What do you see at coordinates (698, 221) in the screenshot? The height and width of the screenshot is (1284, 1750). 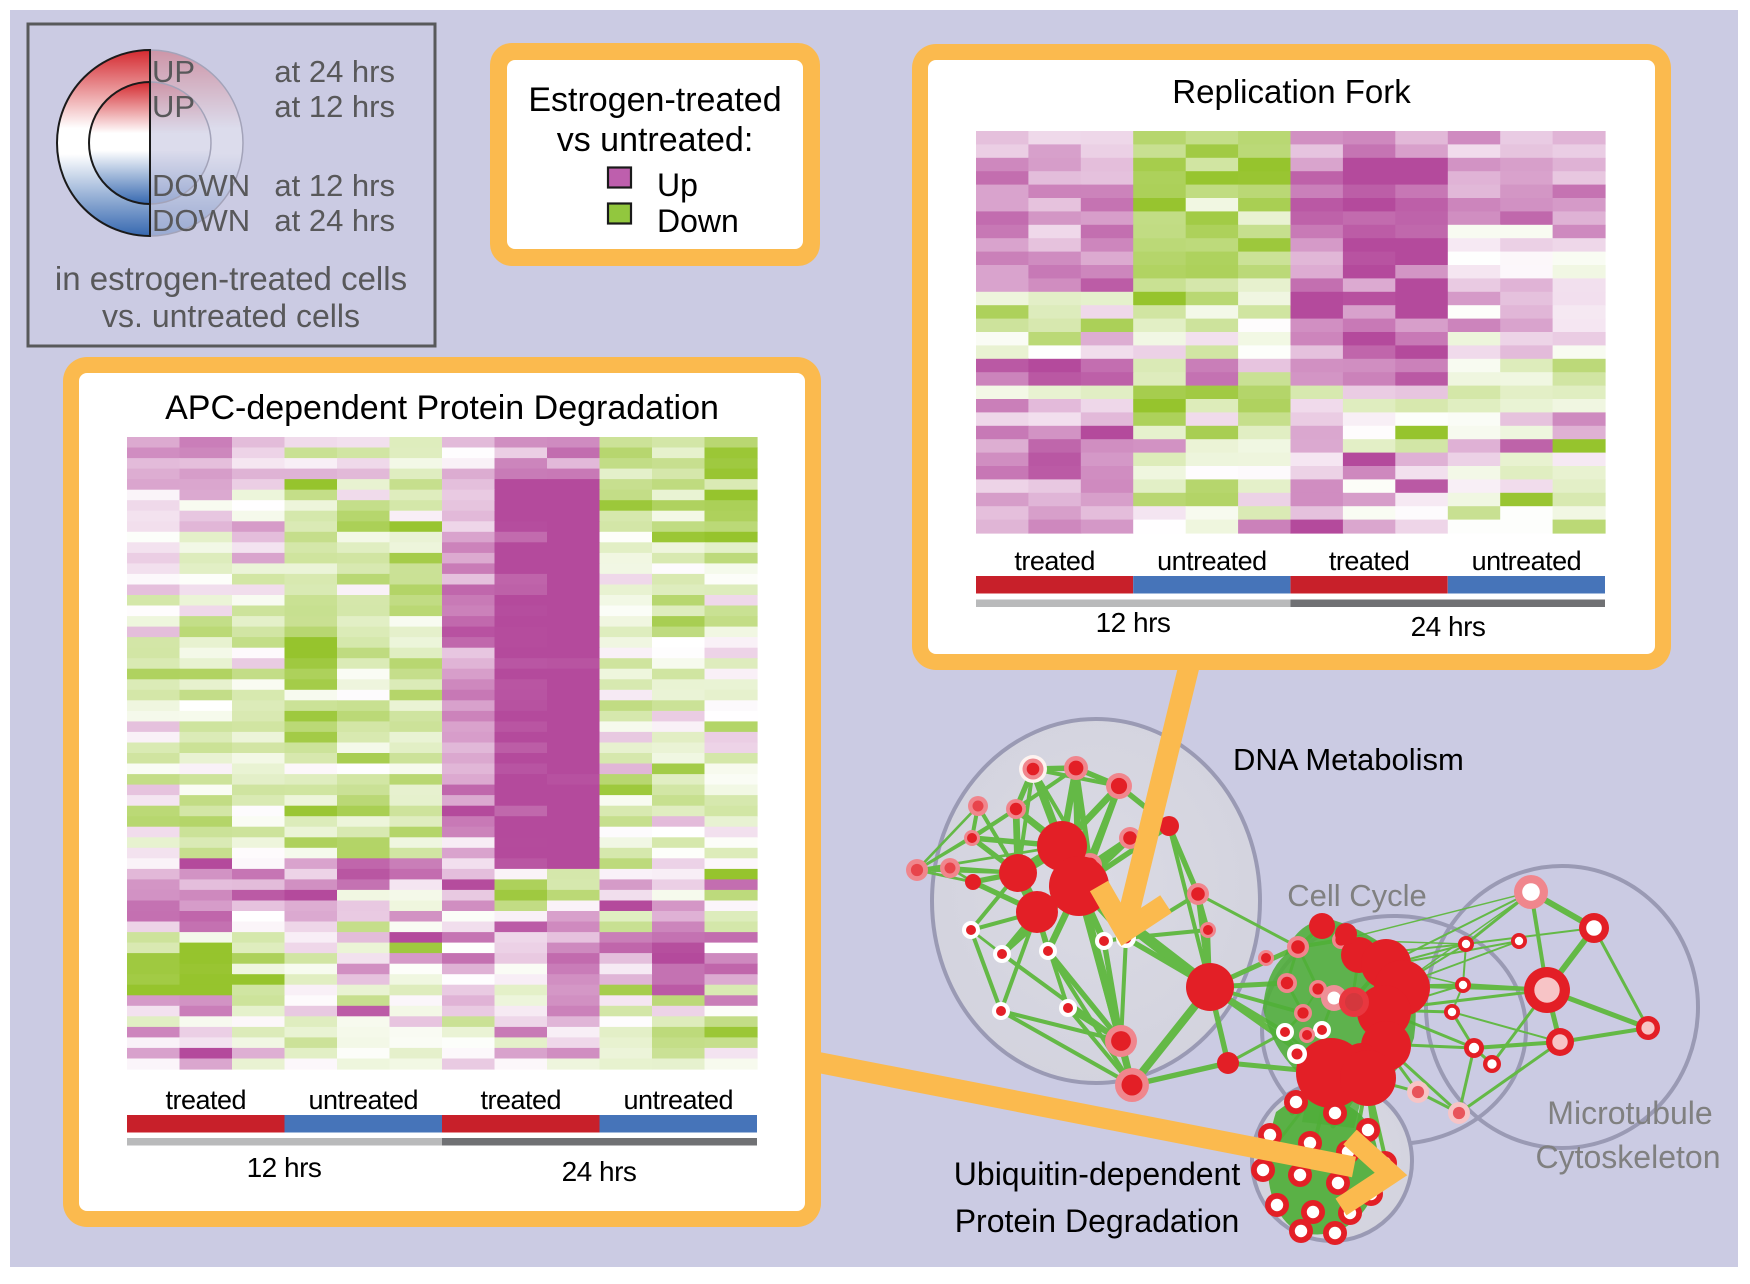 I see `svg-text: Down` at bounding box center [698, 221].